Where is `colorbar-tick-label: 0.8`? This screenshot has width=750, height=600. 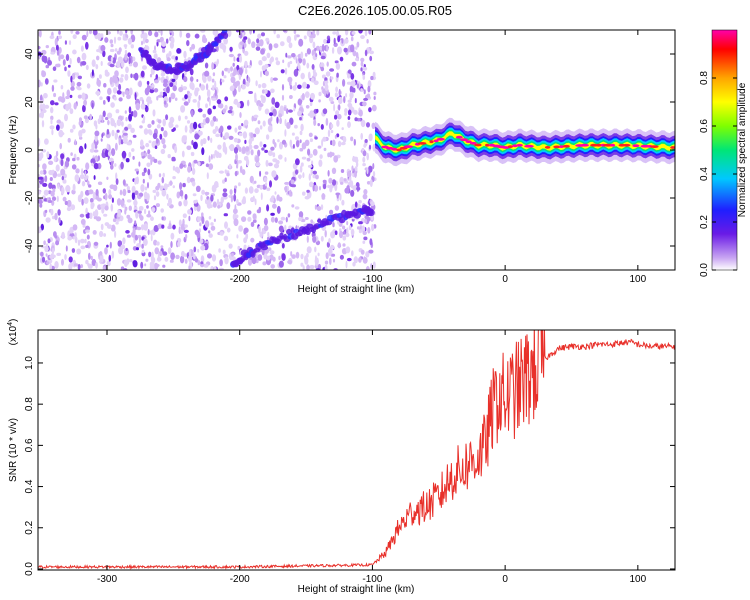
colorbar-tick-label: 0.8 is located at coordinates (704, 78).